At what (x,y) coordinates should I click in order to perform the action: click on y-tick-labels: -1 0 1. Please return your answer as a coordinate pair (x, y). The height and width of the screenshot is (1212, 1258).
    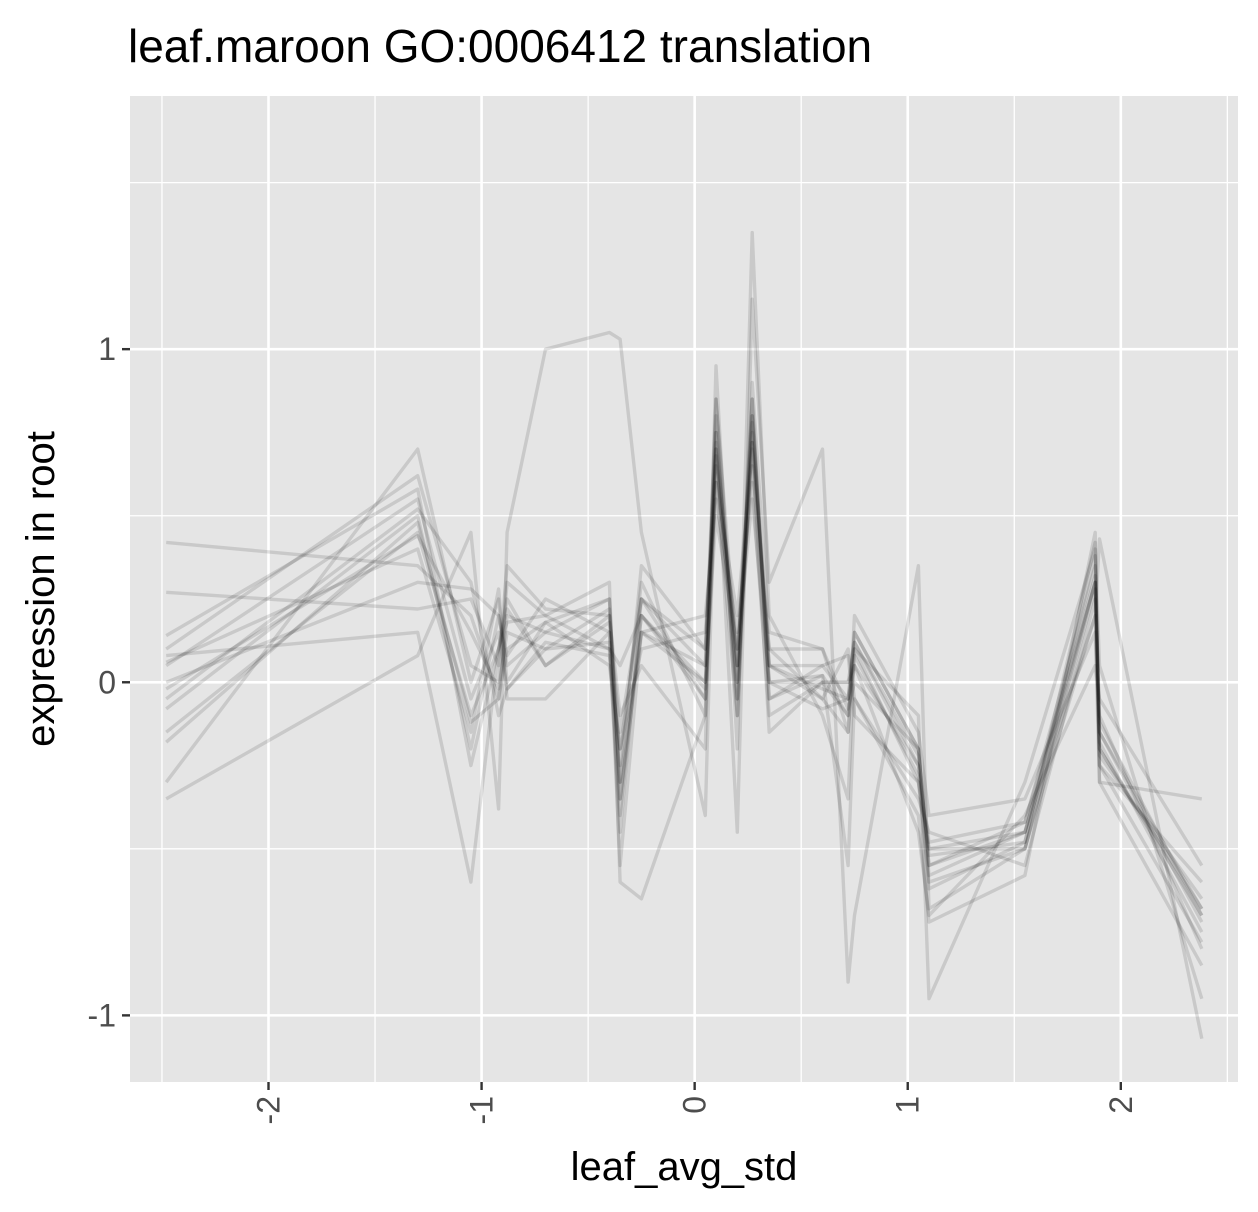
    Looking at the image, I should click on (102, 682).